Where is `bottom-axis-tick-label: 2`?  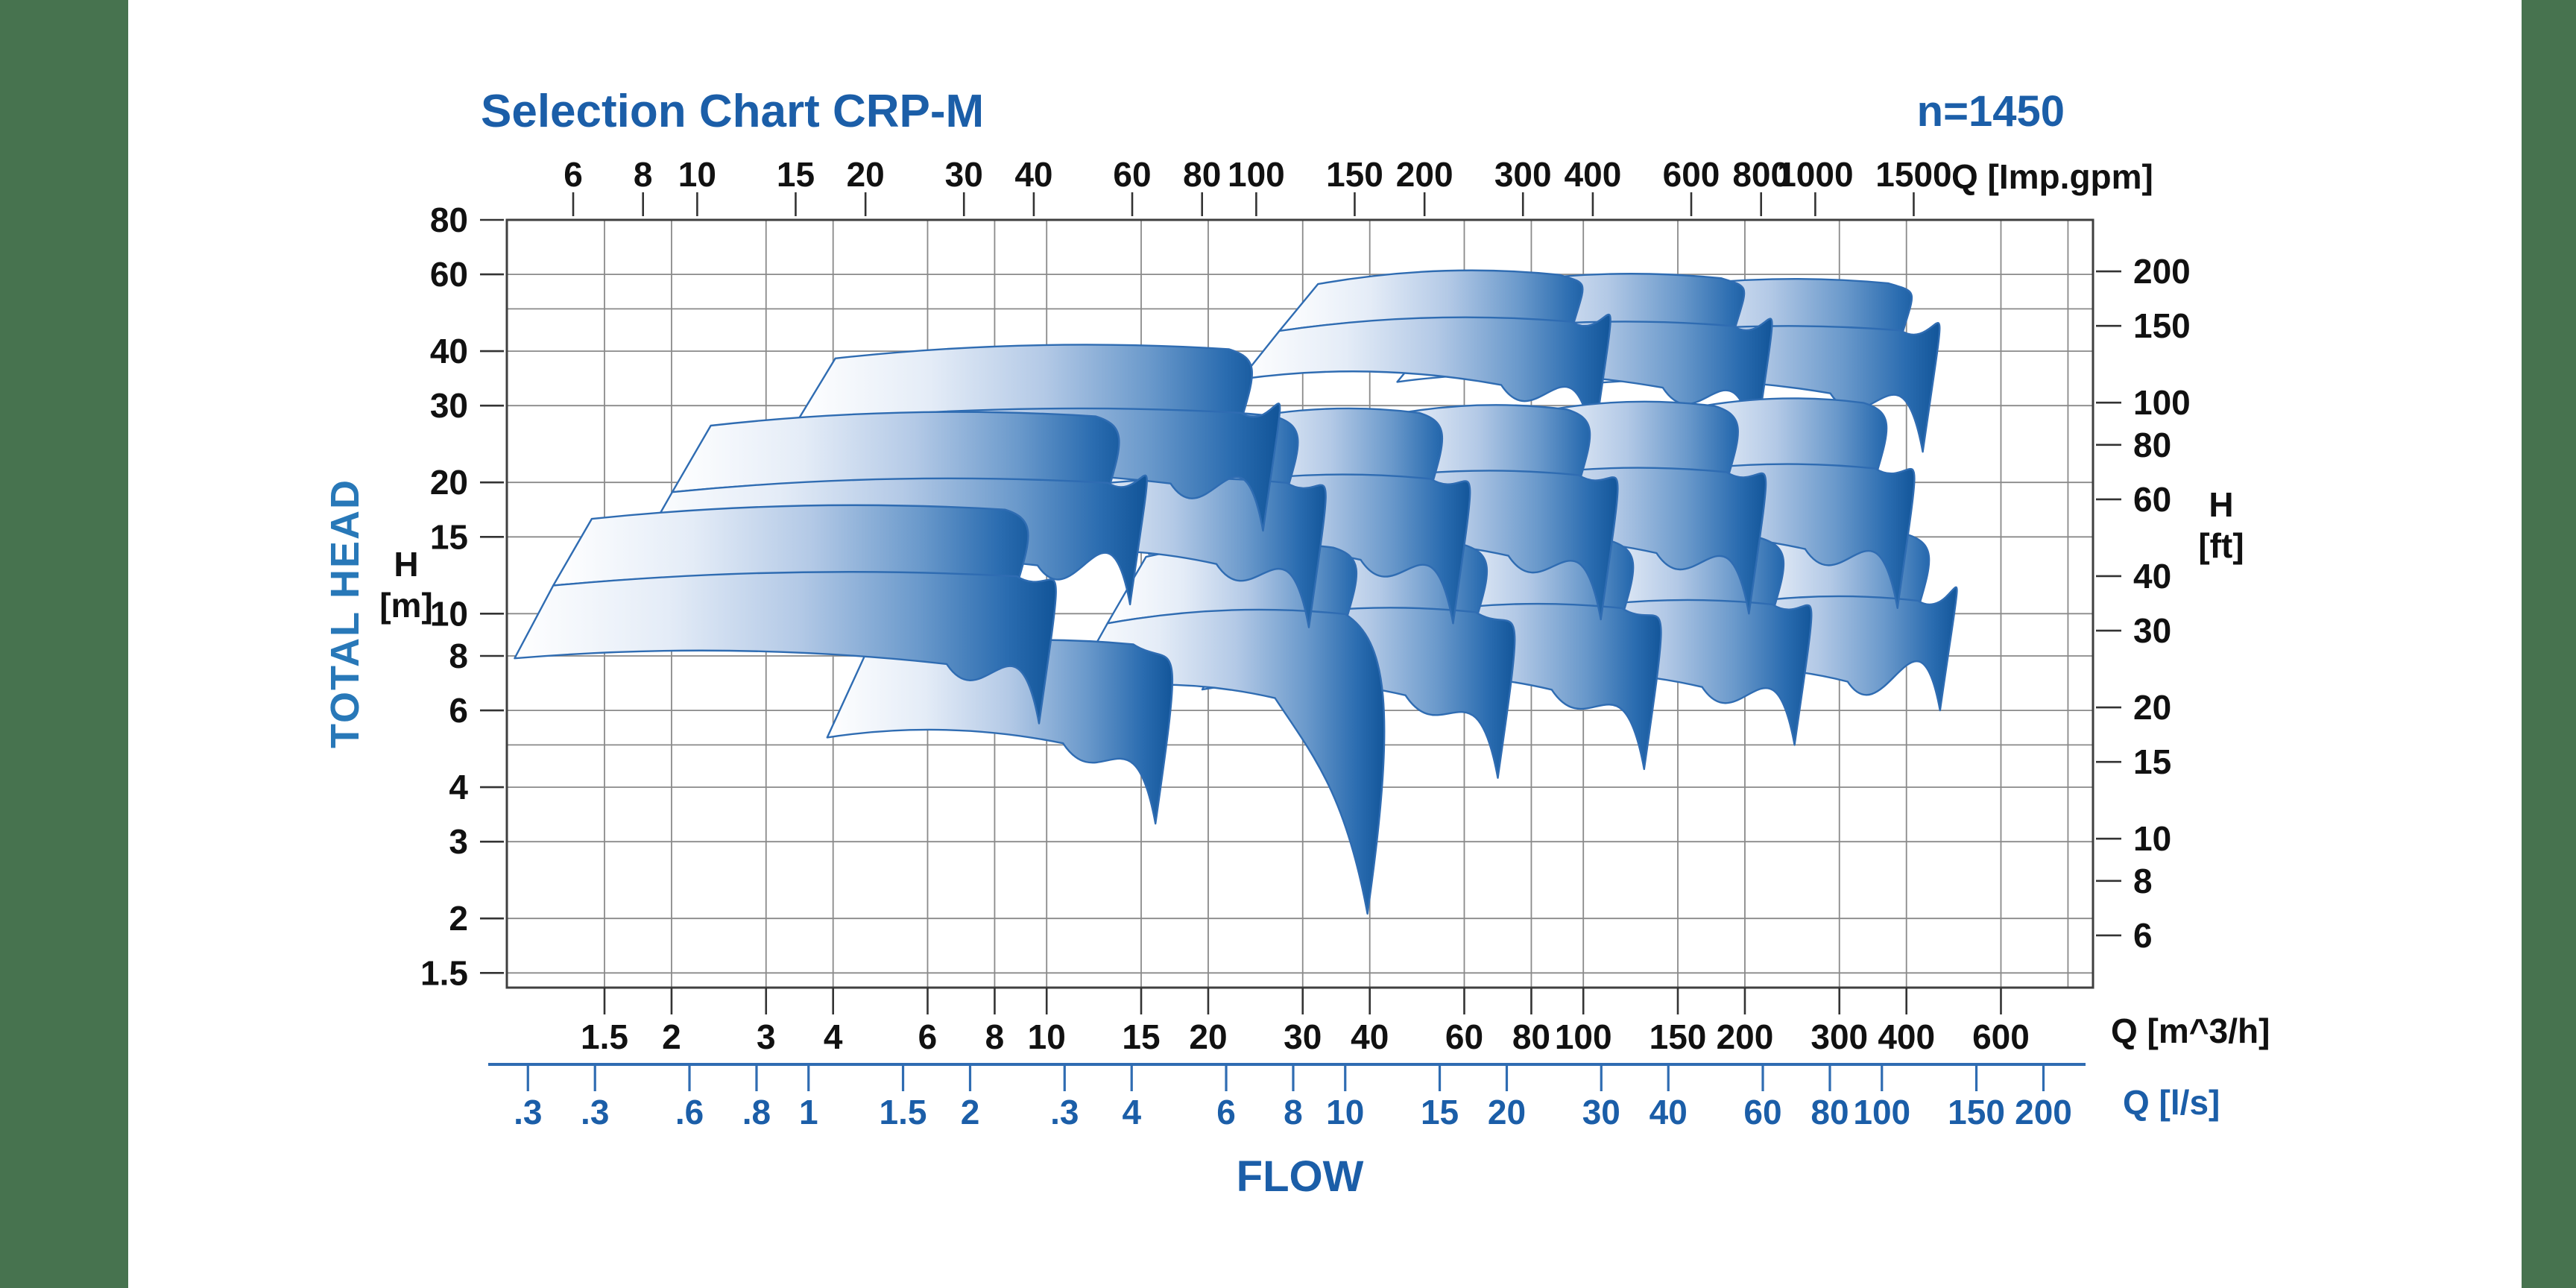
bottom-axis-tick-label: 2 is located at coordinates (671, 1036).